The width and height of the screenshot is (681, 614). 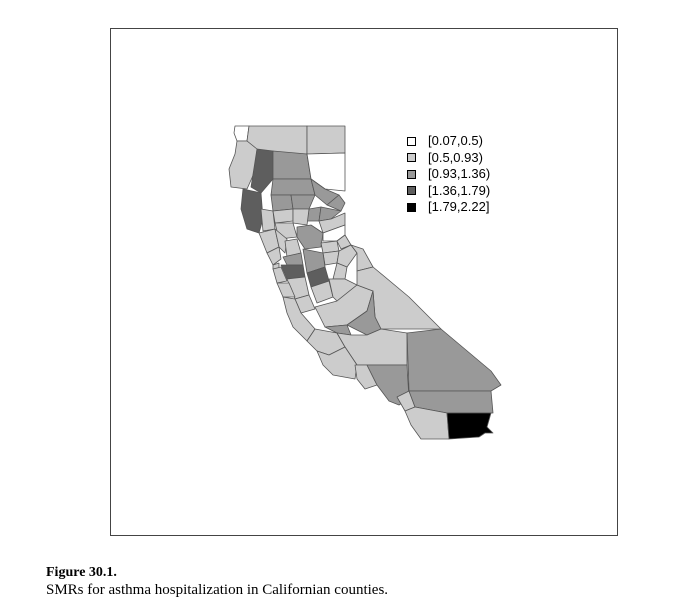 I want to click on county-contra-costa, so click(x=293, y=259).